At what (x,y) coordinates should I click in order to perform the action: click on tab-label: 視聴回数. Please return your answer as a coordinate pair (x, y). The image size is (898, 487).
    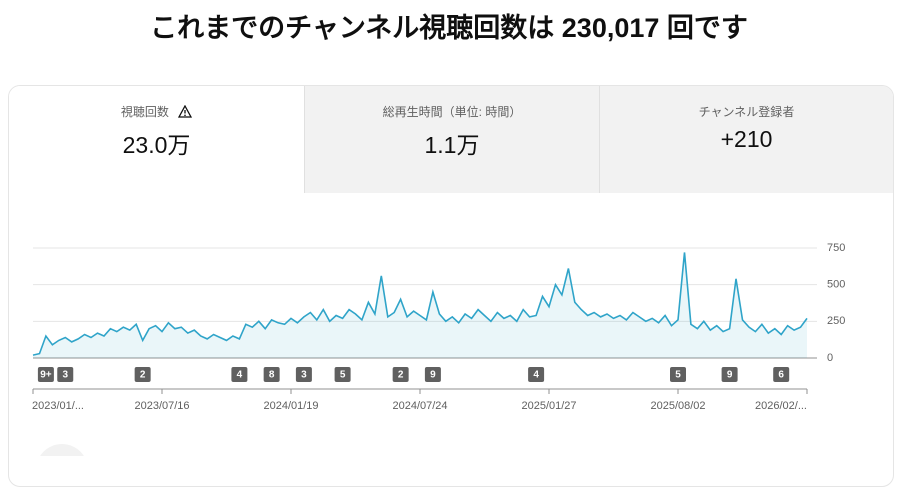
    Looking at the image, I should click on (144, 112).